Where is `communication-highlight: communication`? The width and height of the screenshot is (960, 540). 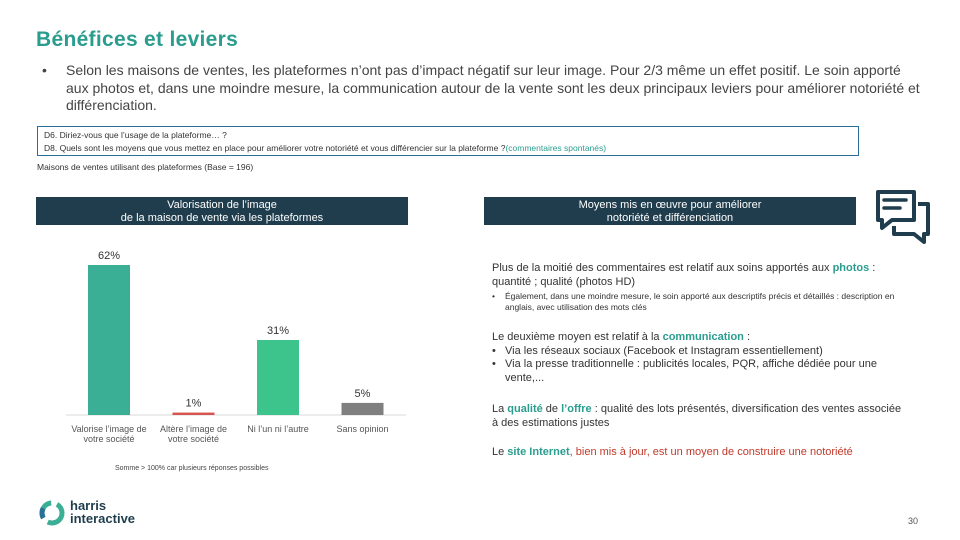
communication-highlight: communication is located at coordinates (703, 337).